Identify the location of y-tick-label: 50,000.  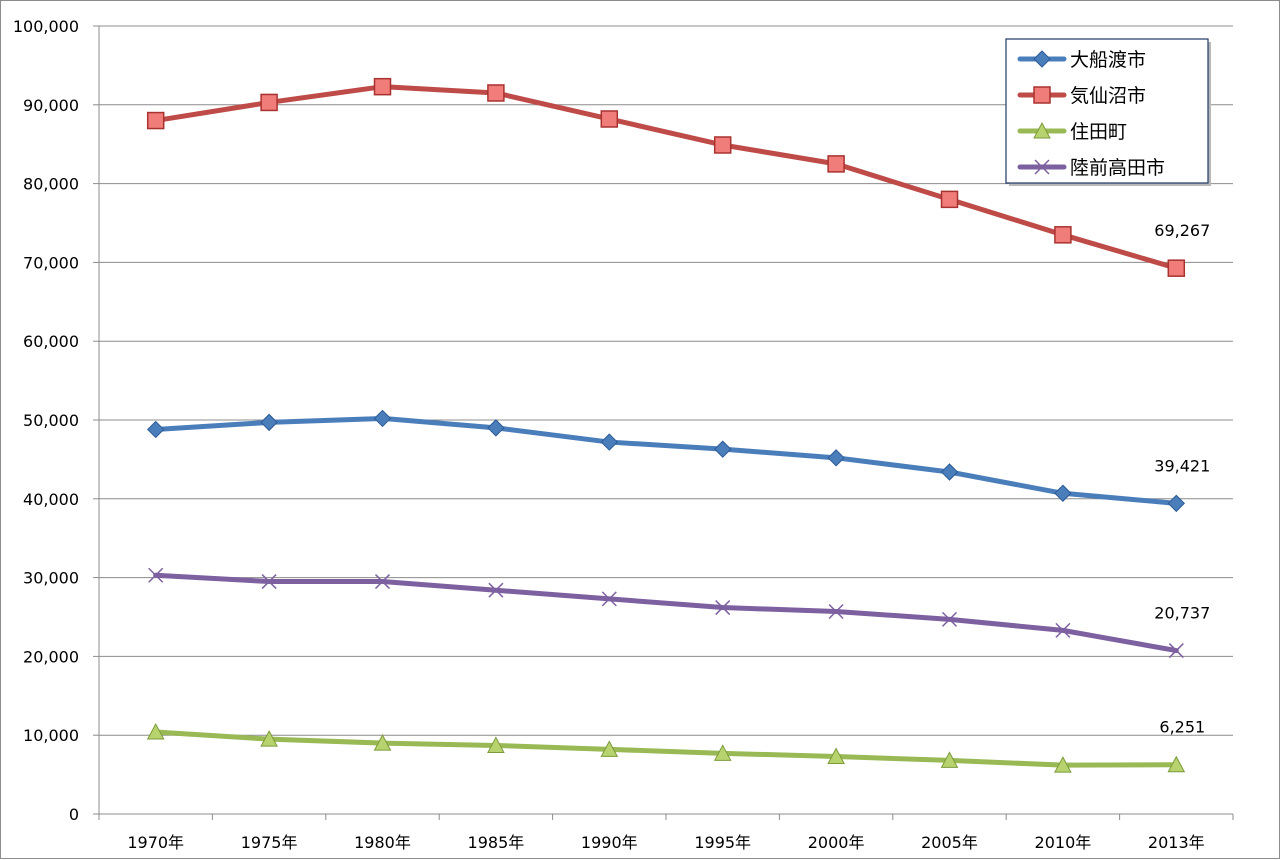
(51, 420).